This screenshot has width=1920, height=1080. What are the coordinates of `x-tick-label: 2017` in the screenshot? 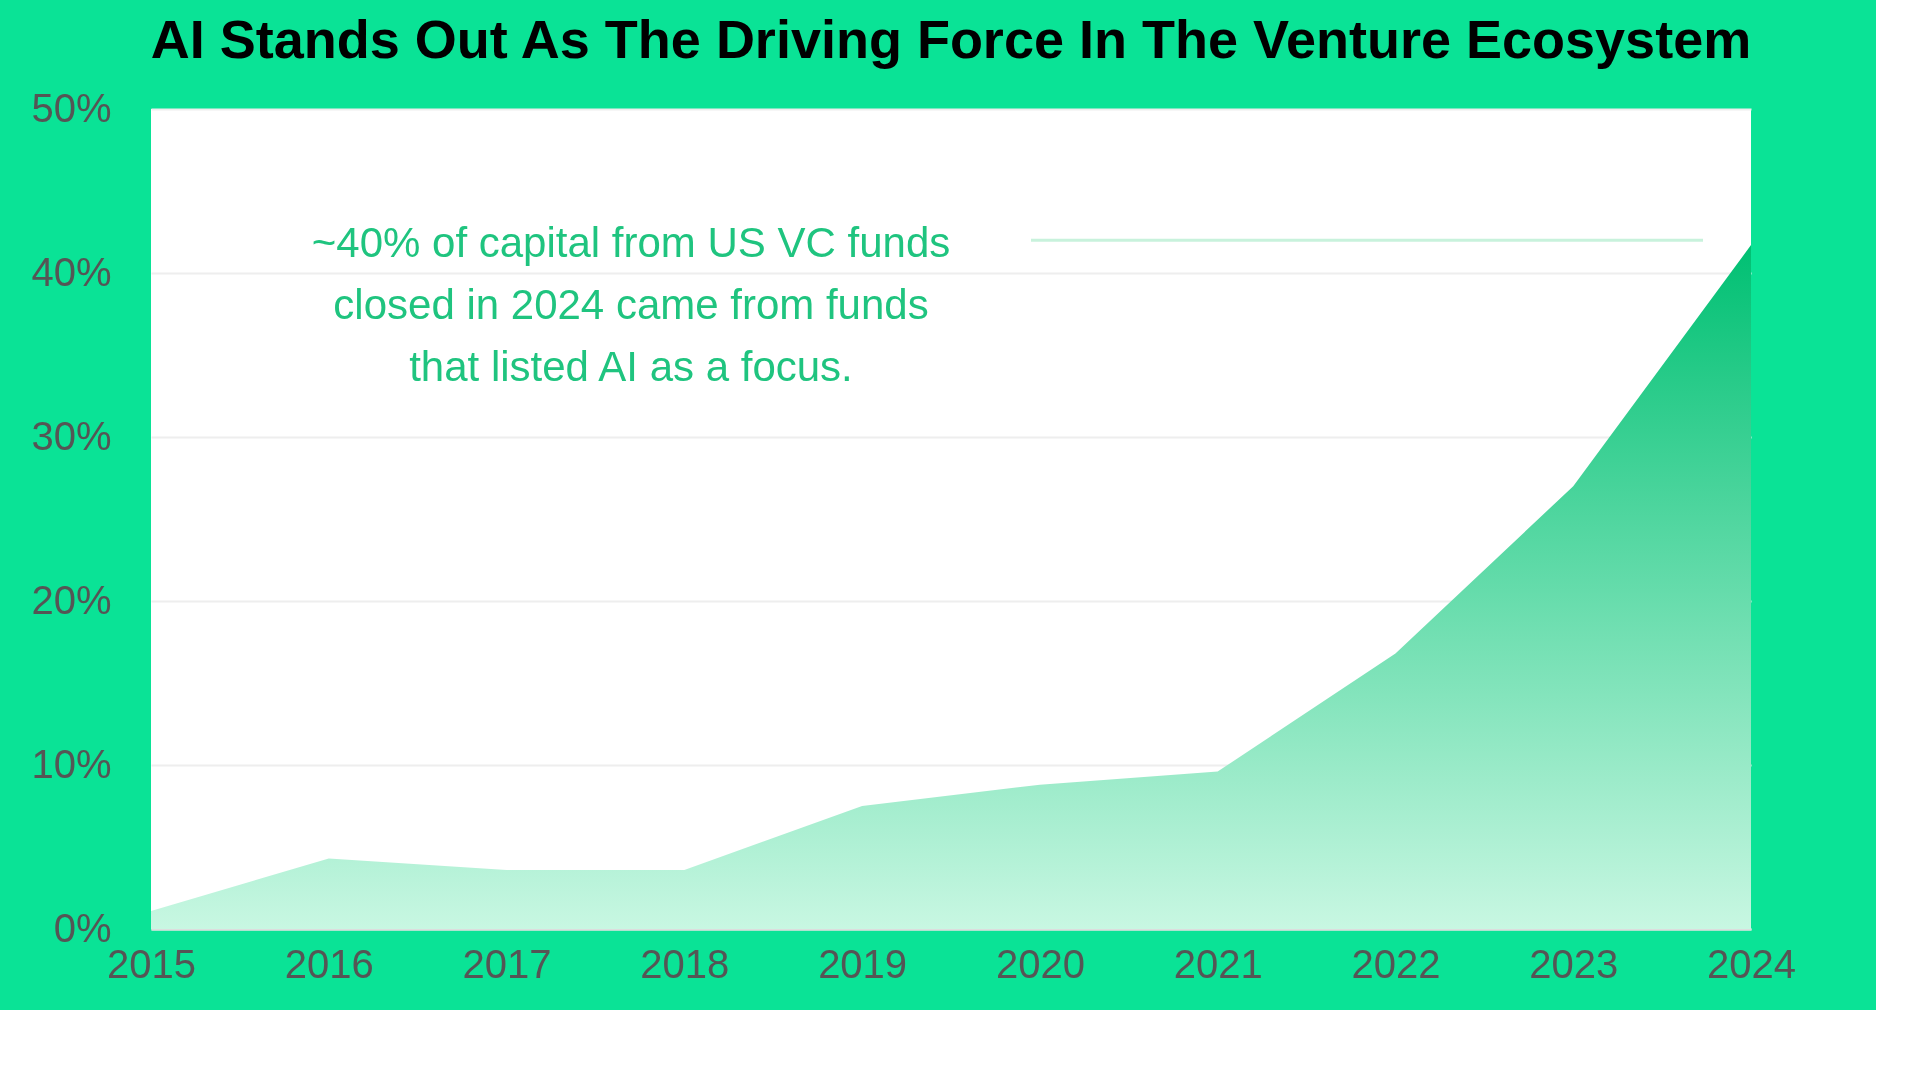 It's located at (507, 963).